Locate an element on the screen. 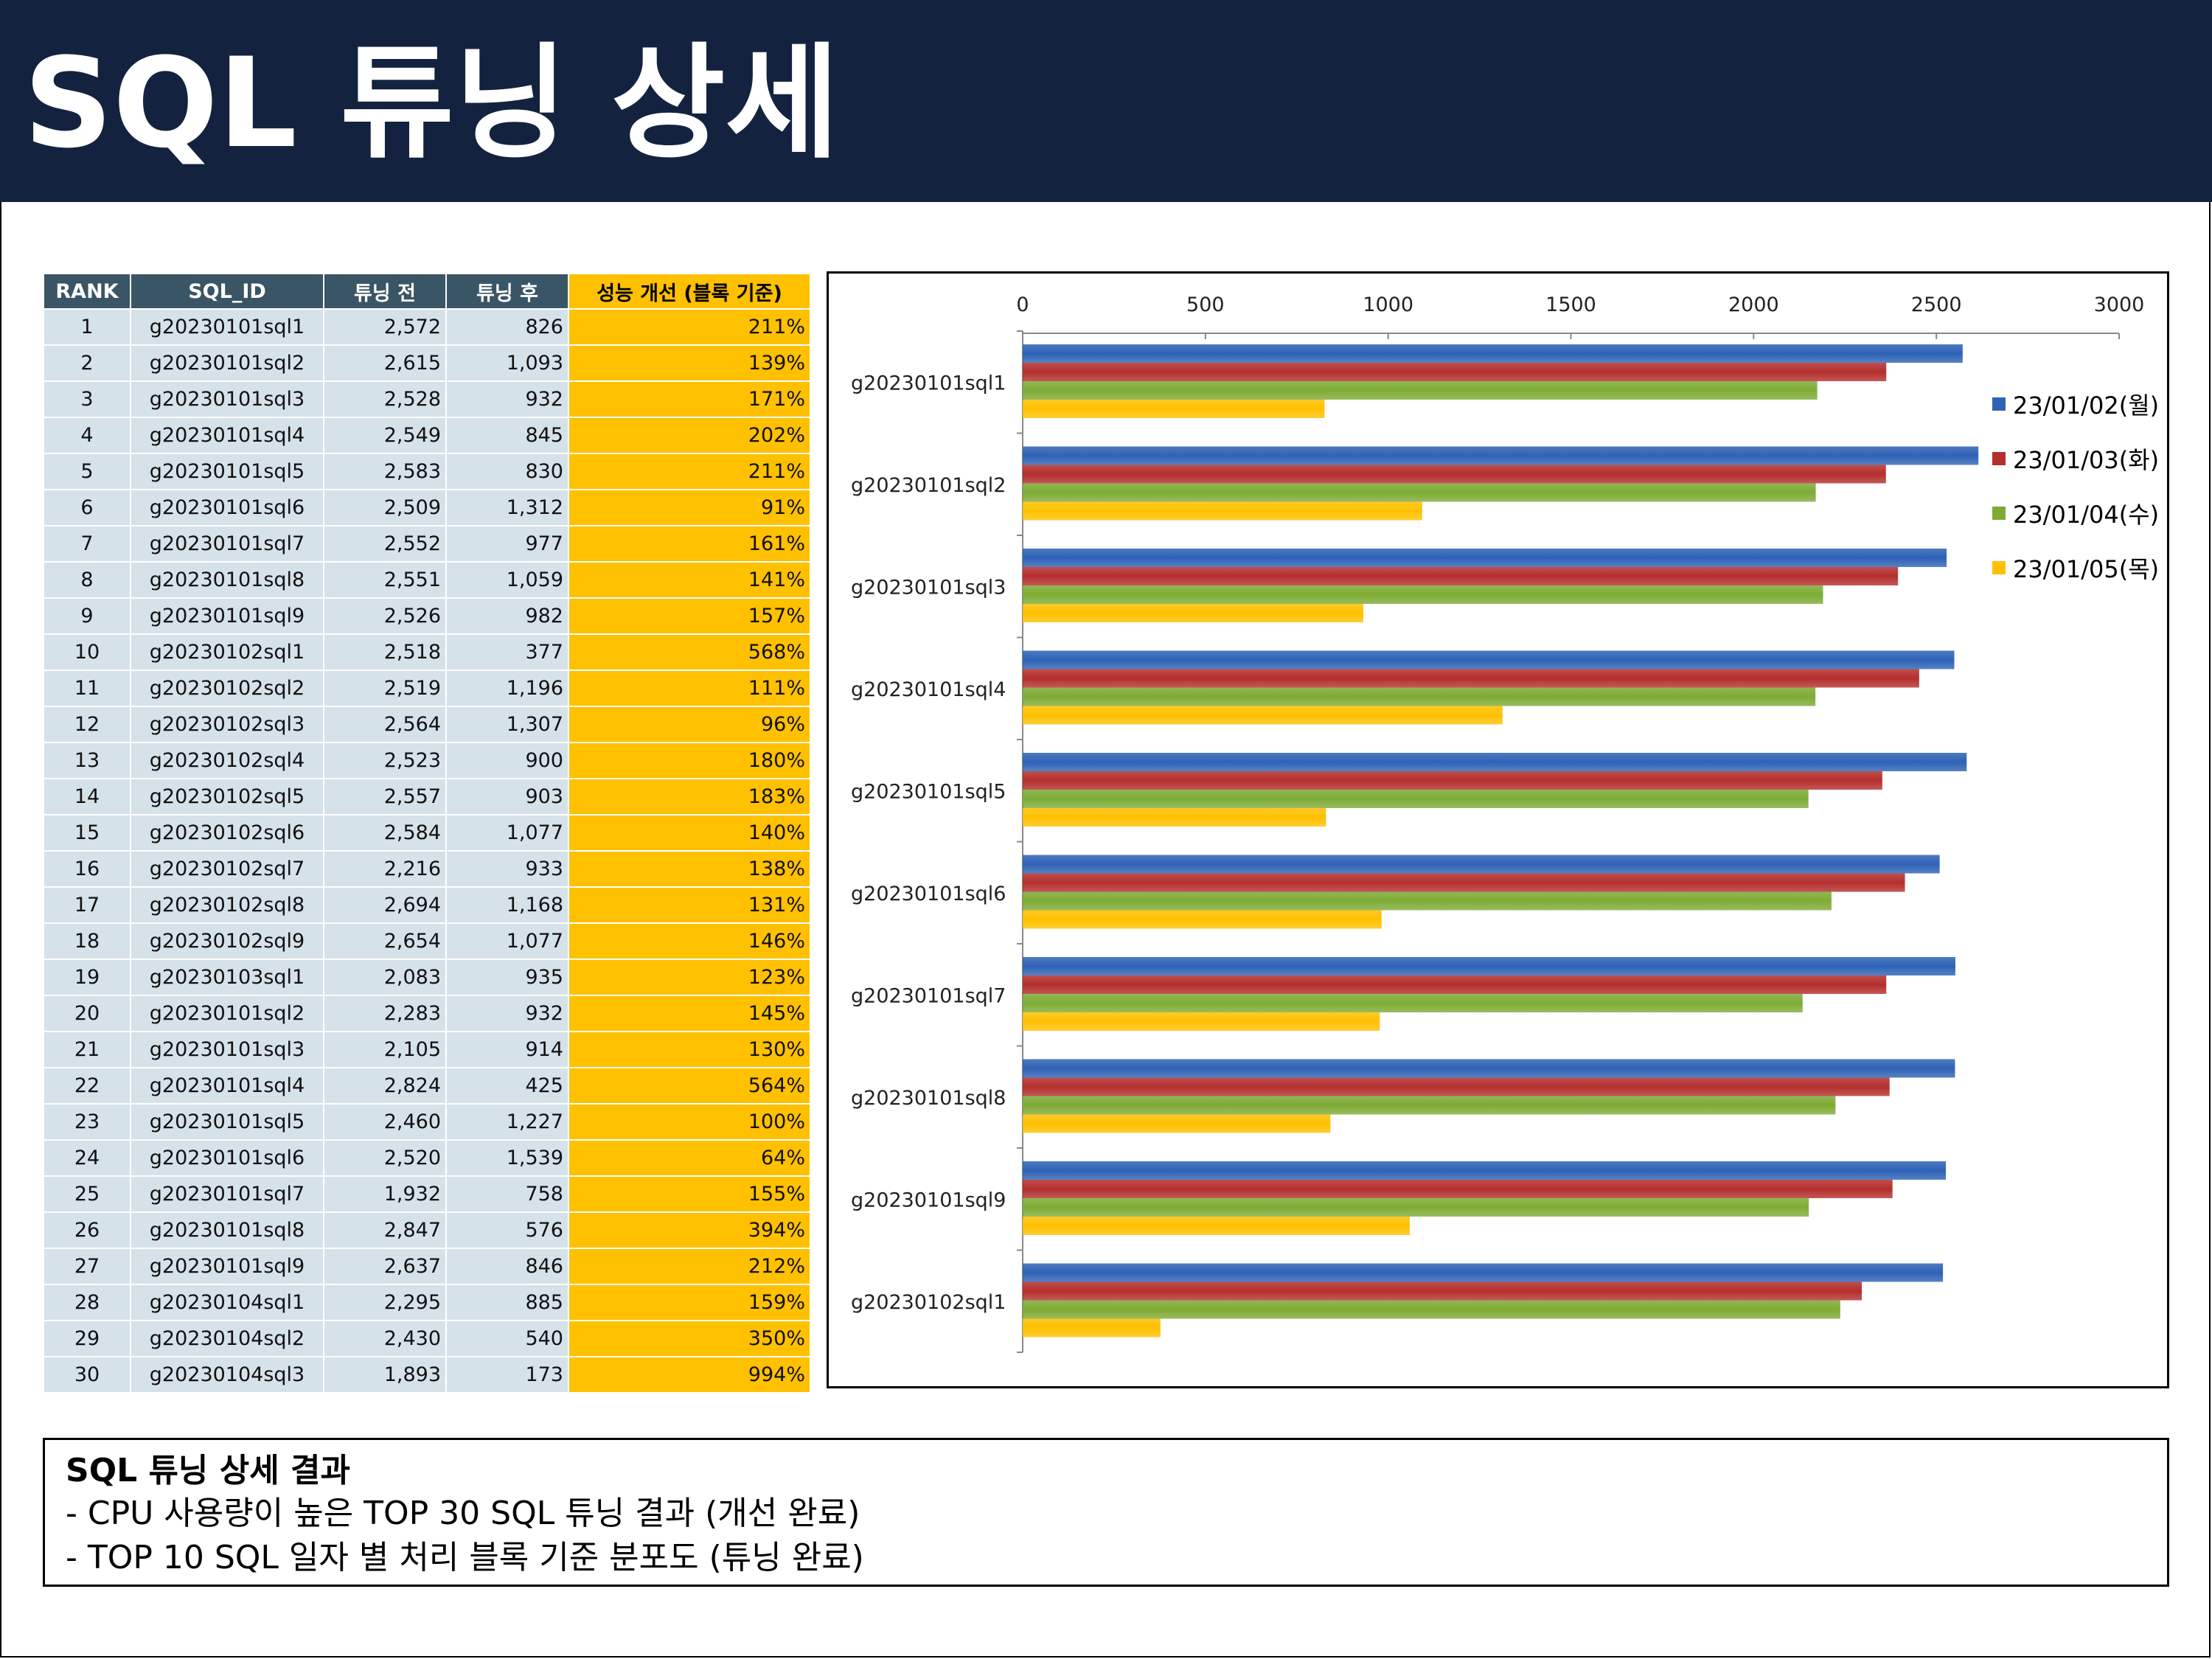  sql-id-cell: g20230102sql7 is located at coordinates (227, 869).